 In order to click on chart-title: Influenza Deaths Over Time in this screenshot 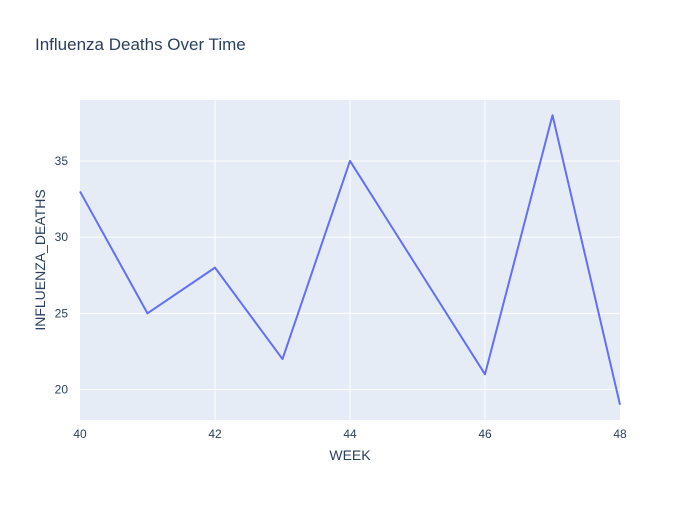, I will do `click(140, 44)`.